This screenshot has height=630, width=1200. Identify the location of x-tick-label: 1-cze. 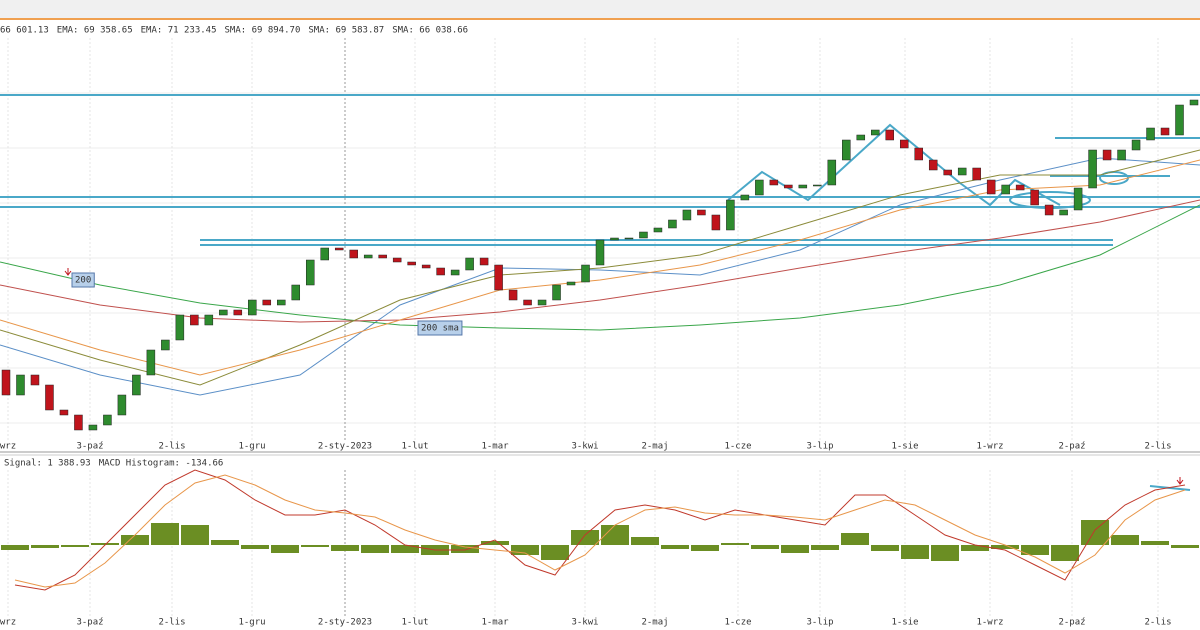
(737, 447).